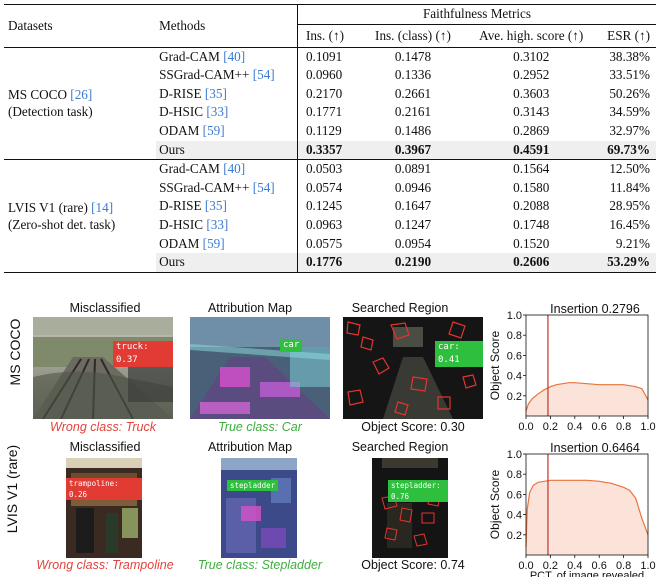 Image resolution: width=661 pixels, height=577 pixels. Describe the element at coordinates (104, 508) in the screenshot. I see `misclassified-image-lvis: trampoline: 0.26` at that location.